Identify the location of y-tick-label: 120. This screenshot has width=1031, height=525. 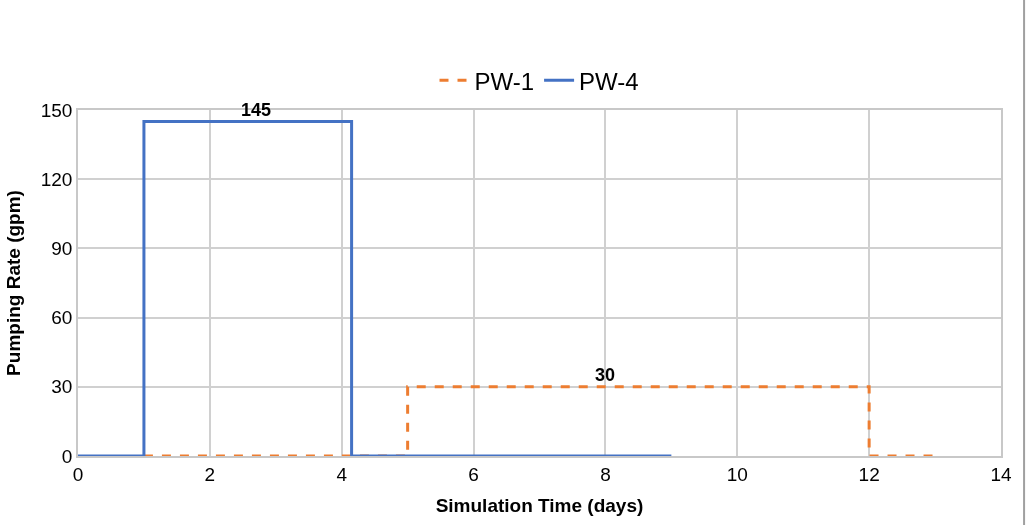
(56, 179).